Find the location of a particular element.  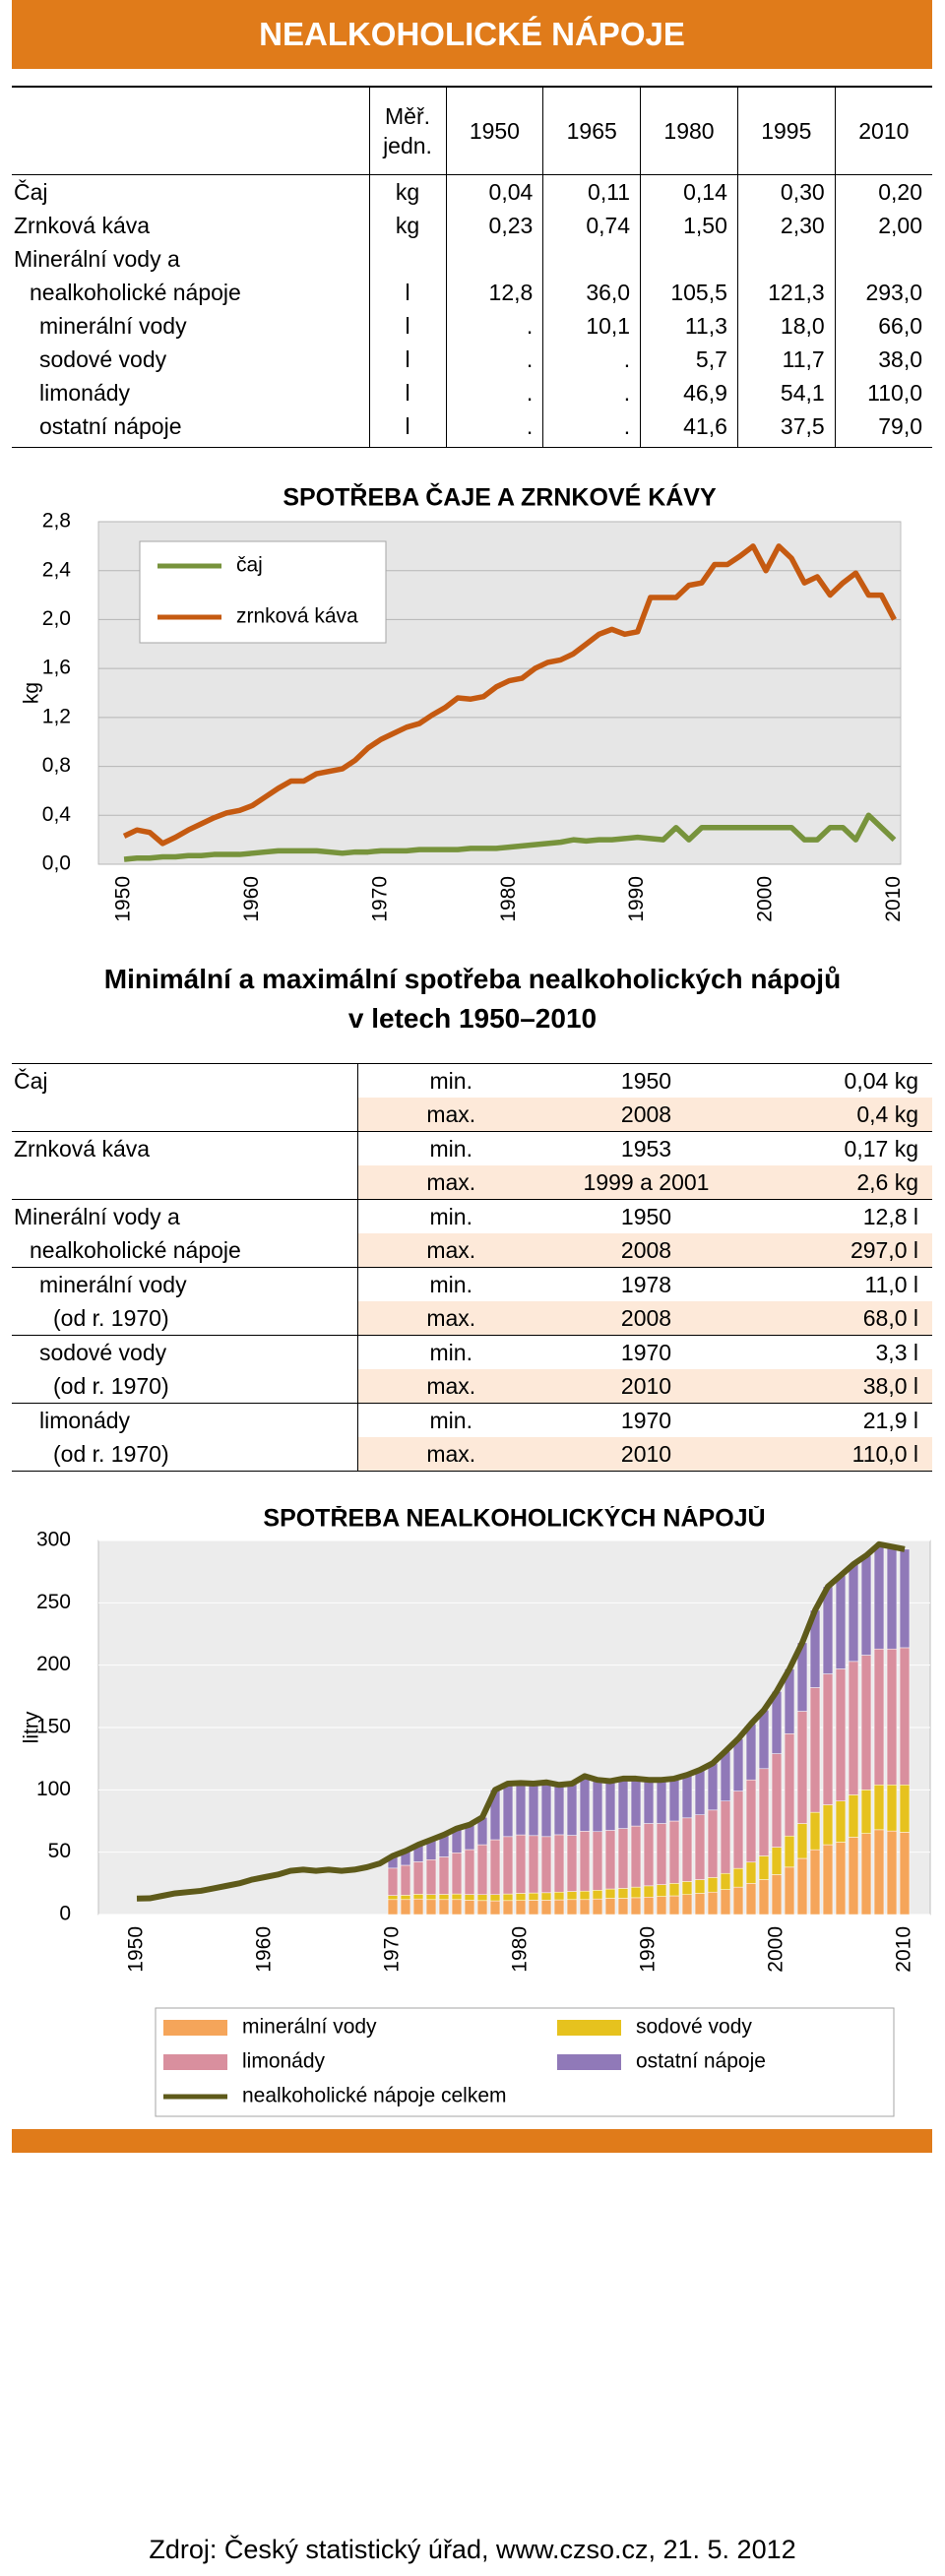

group-label: Čaj is located at coordinates (185, 1097).